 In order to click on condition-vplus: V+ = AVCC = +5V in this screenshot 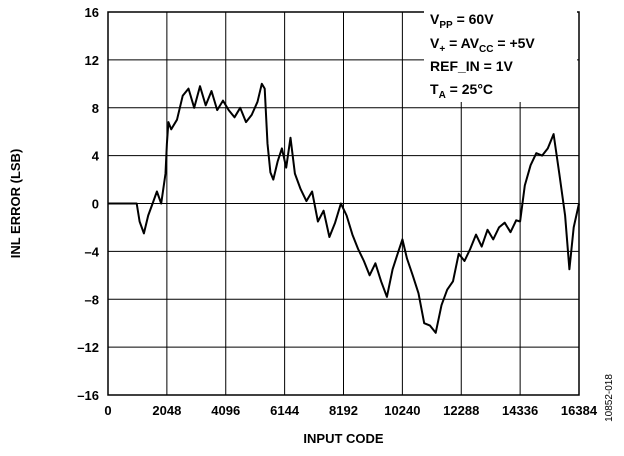, I will do `click(482, 45)`.